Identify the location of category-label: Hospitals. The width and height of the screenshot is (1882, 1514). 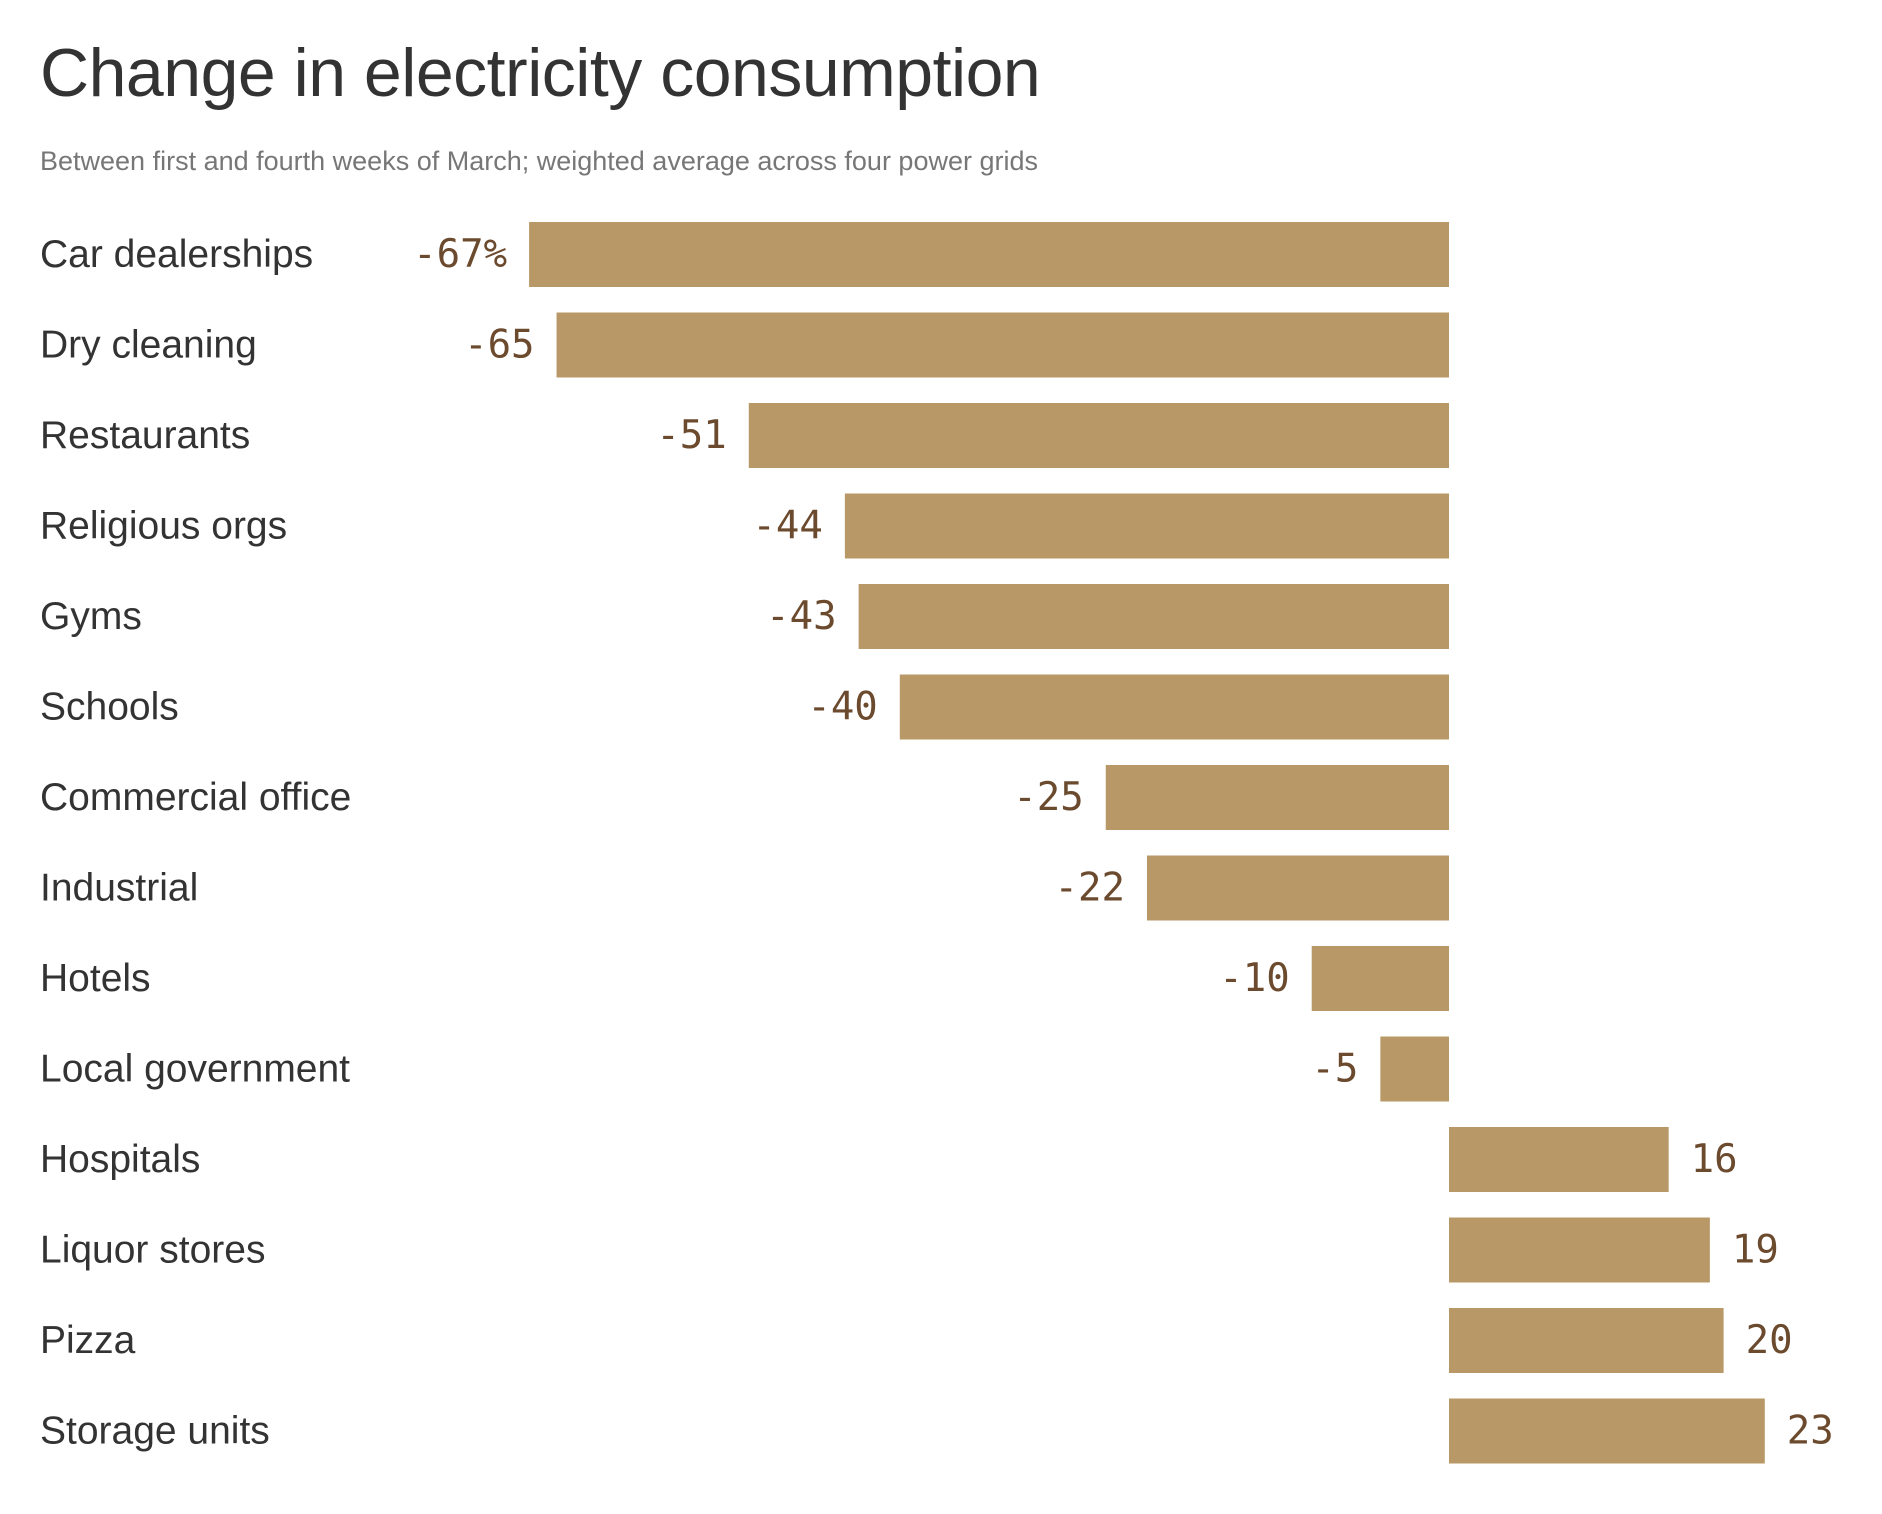
(120, 1159).